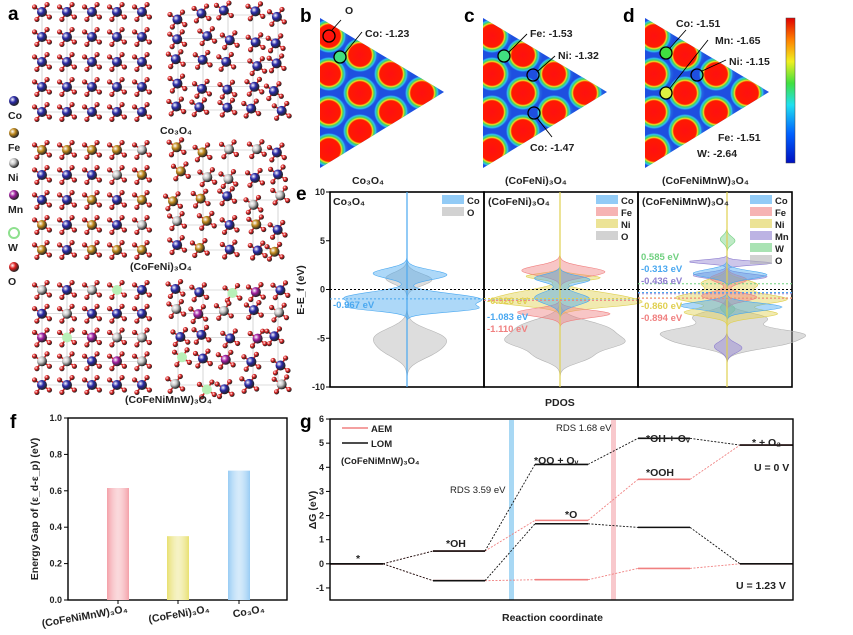 Image resolution: width=853 pixels, height=635 pixels. What do you see at coordinates (321, 419) in the screenshot?
I see `y-tick-label: 6` at bounding box center [321, 419].